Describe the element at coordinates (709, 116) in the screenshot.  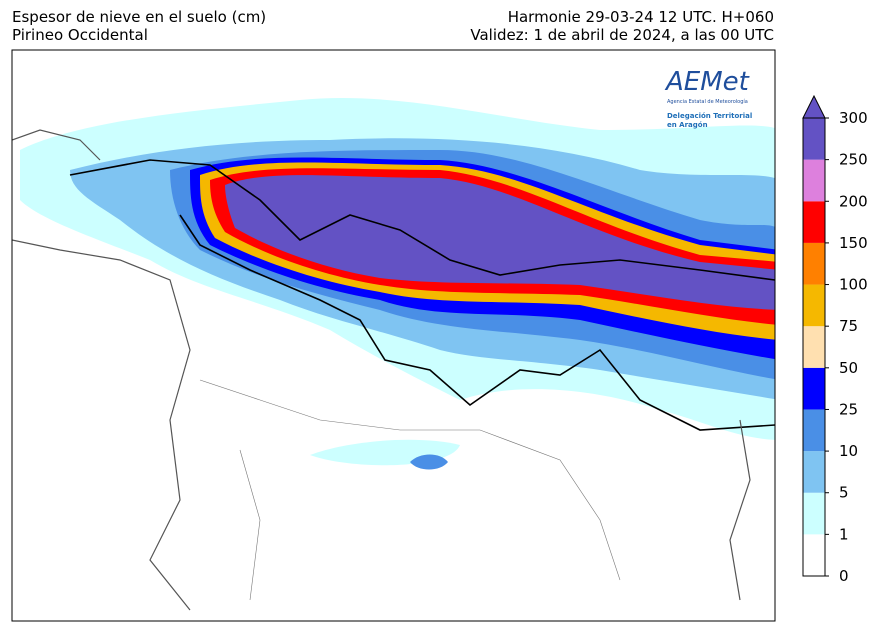
I see `logo-office: Delegación Territorial` at that location.